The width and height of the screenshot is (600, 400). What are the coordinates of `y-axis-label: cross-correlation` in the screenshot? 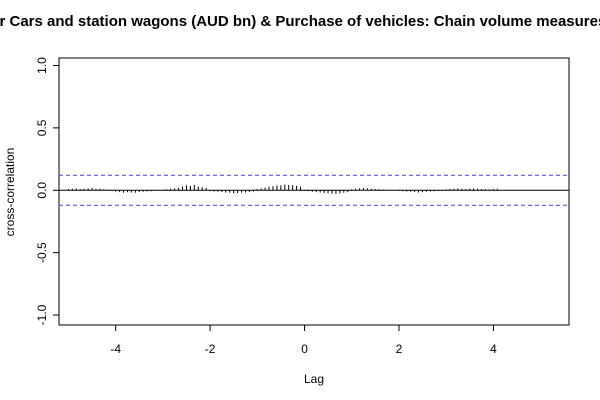 It's located at (10, 192).